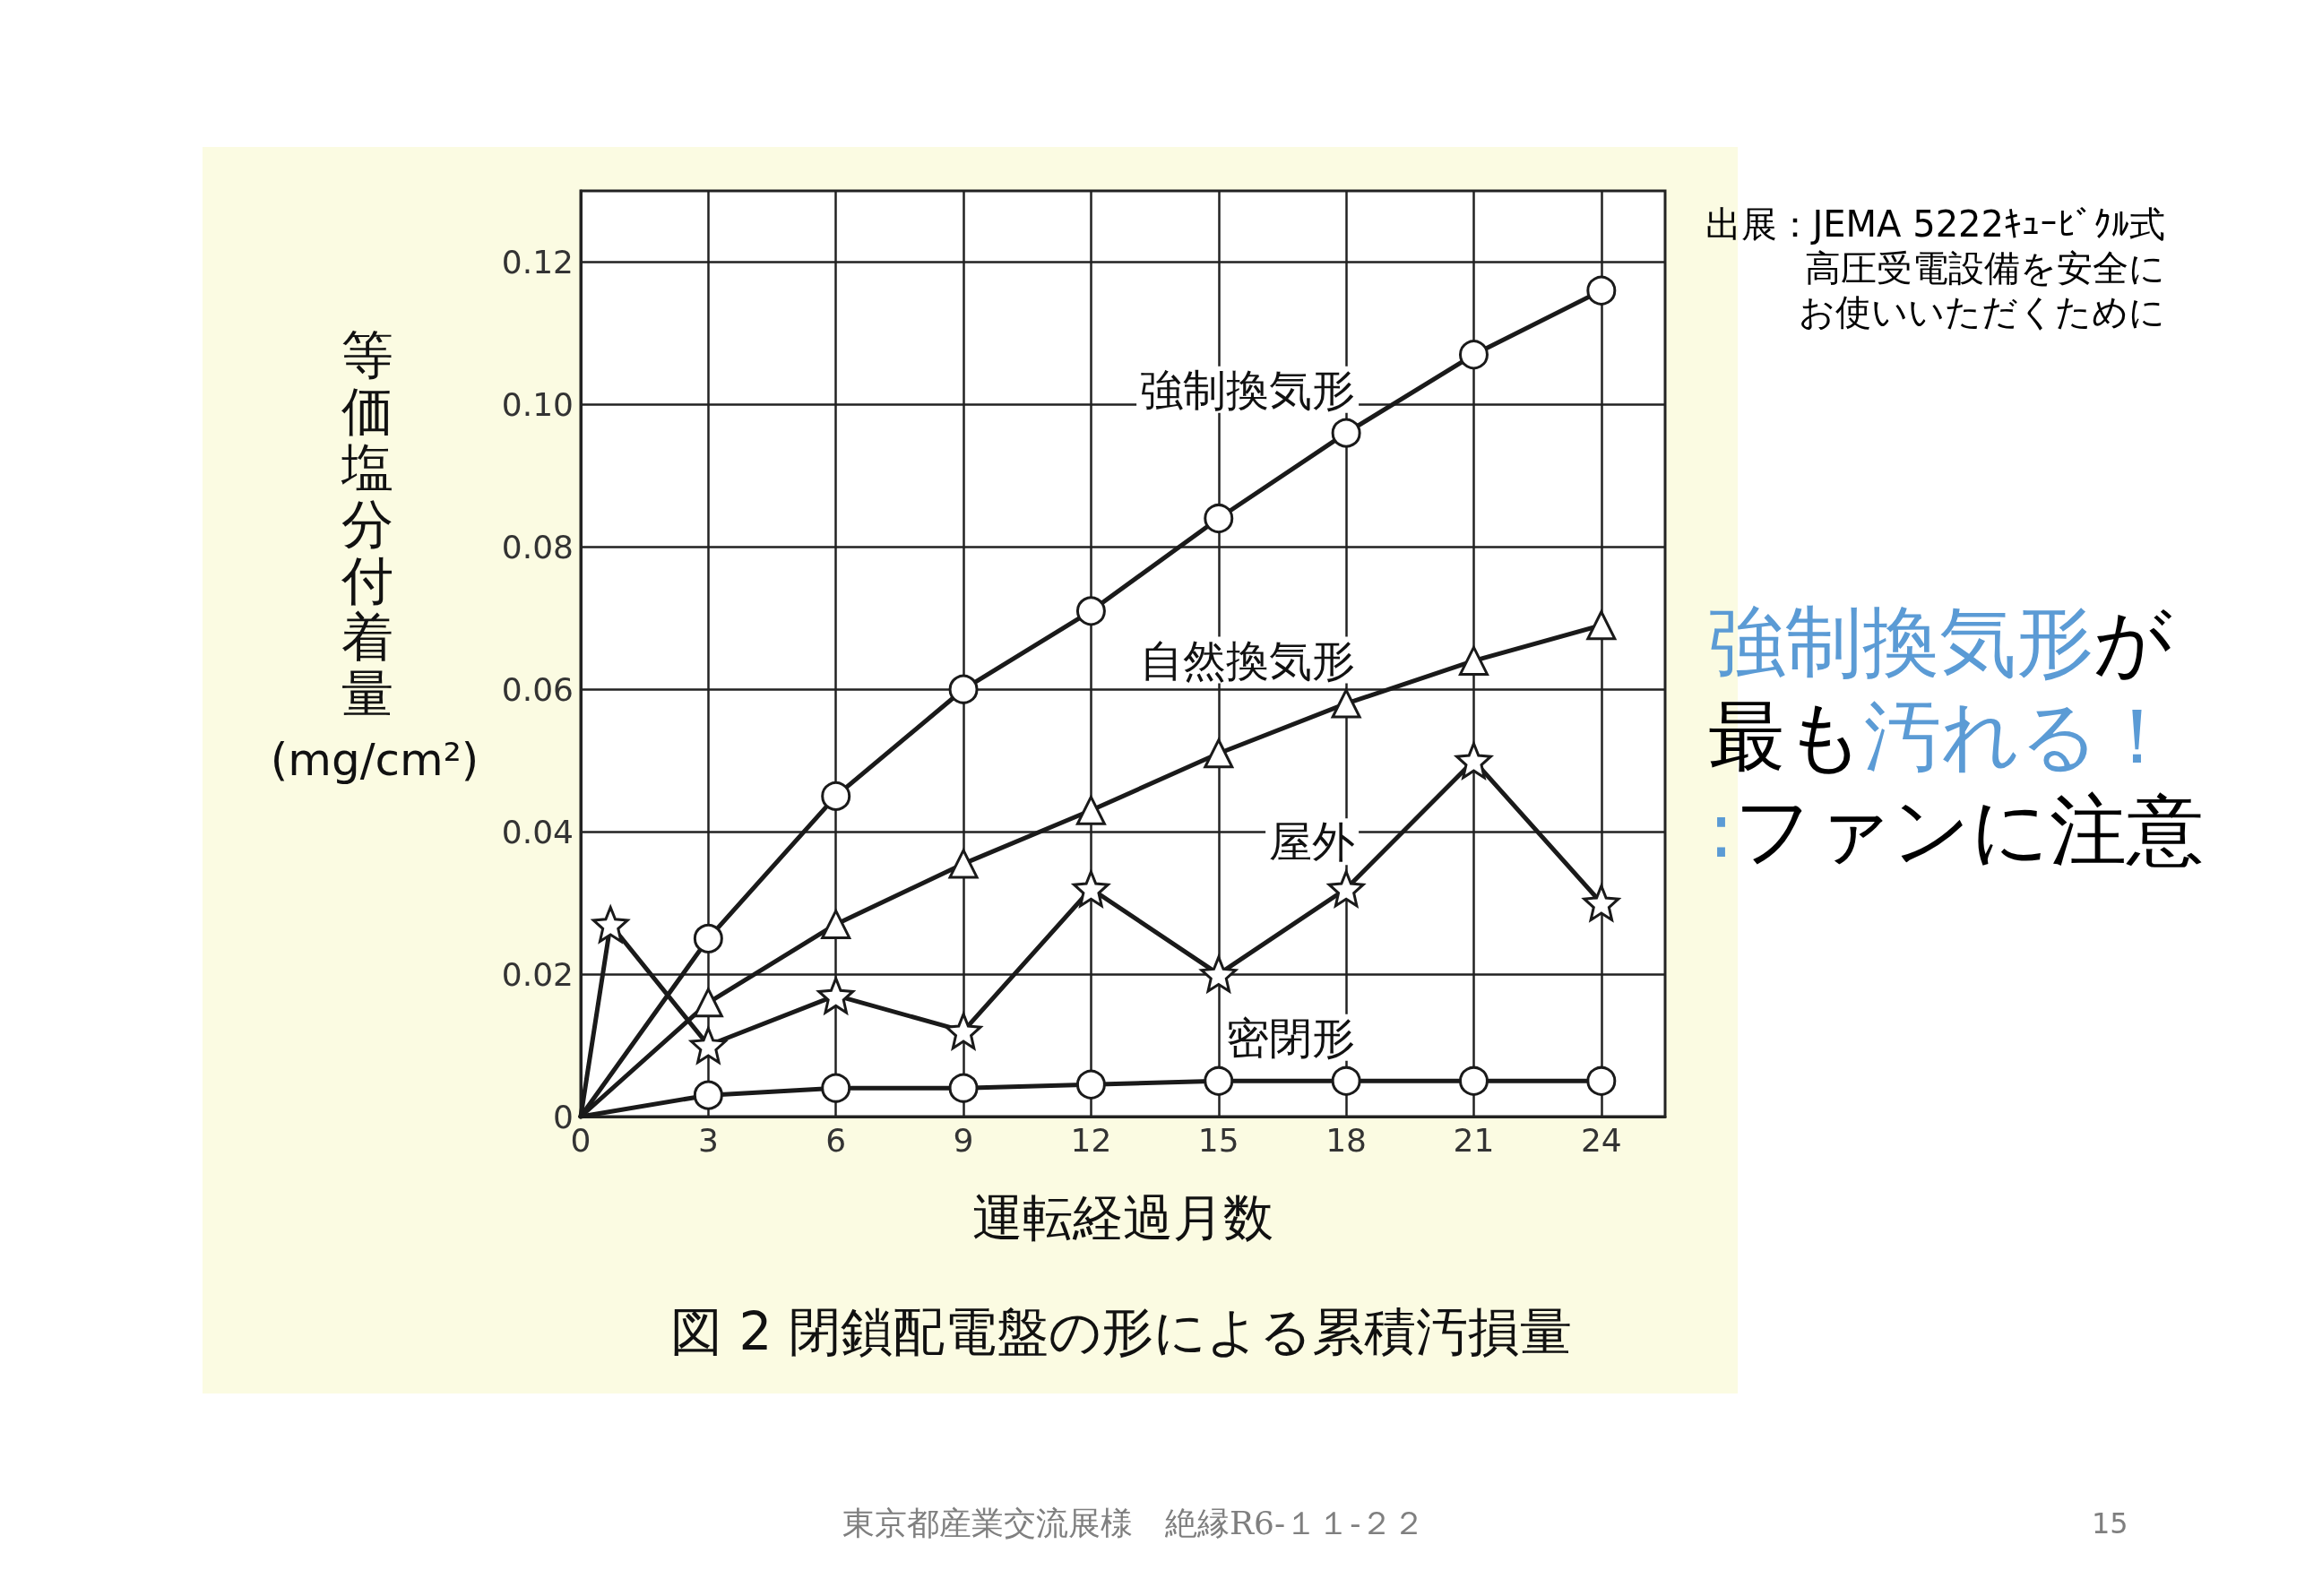 The image size is (2305, 1596). What do you see at coordinates (1982, 311) in the screenshot?
I see `text: お使いいただくために` at bounding box center [1982, 311].